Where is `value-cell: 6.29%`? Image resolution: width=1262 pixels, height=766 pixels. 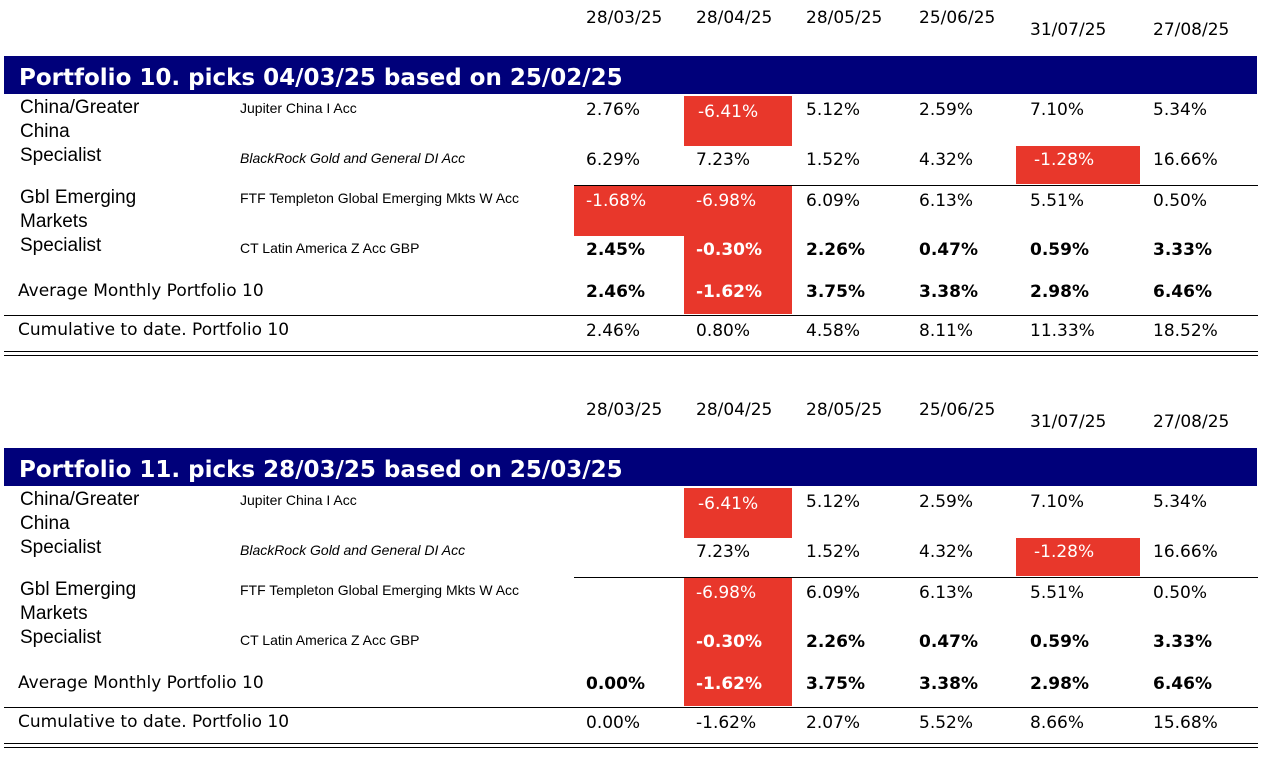
value-cell: 6.29% is located at coordinates (613, 160).